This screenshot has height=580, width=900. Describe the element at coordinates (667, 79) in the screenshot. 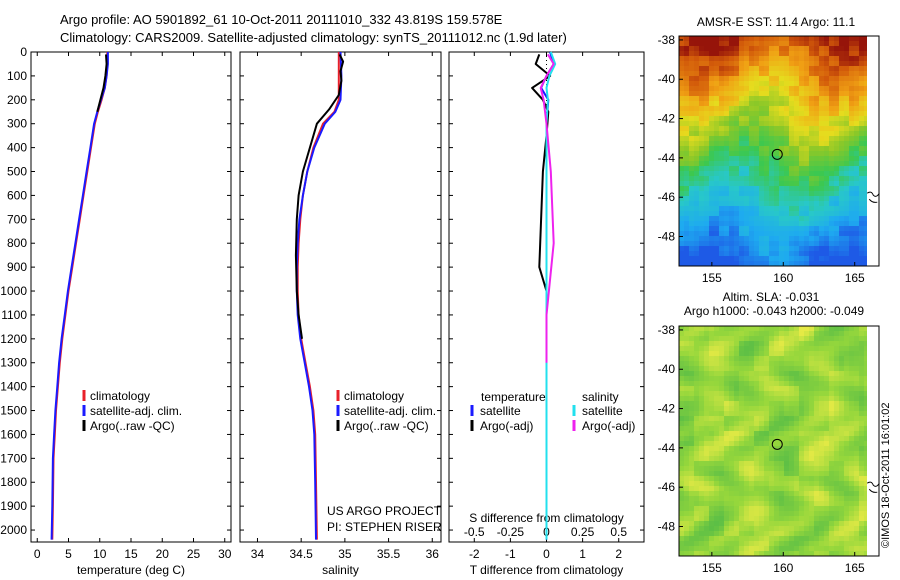

I see `y-tick-label: -40` at that location.